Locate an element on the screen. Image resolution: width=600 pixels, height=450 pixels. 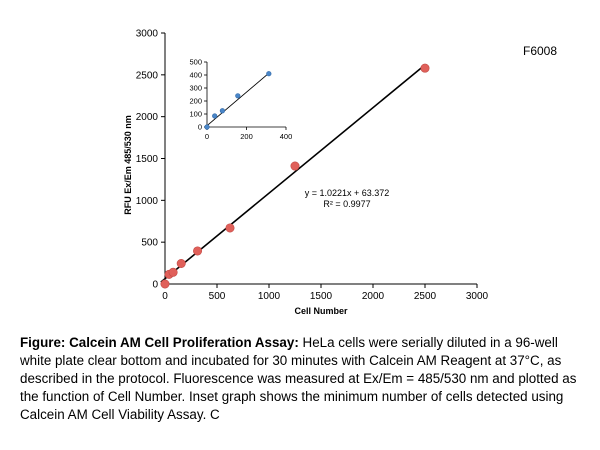
main-y-tick-label: 1500 is located at coordinates (147, 159).